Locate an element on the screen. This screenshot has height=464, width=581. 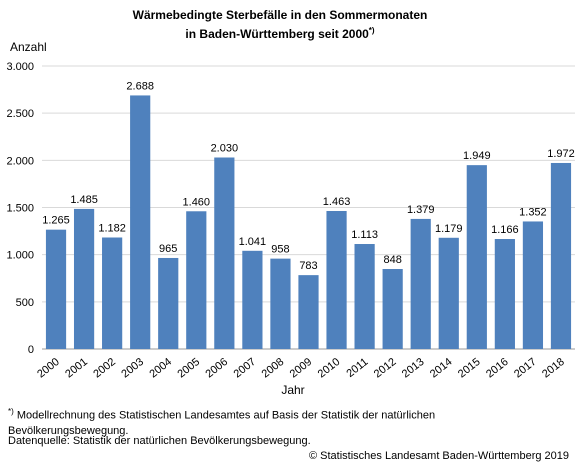
y-tick-label: 1.500 is located at coordinates (20, 209).